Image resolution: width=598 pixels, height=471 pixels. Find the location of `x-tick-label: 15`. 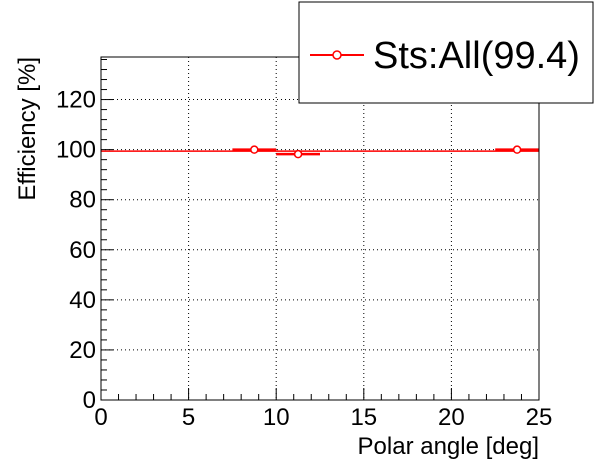

x-tick-label: 15 is located at coordinates (363, 417).